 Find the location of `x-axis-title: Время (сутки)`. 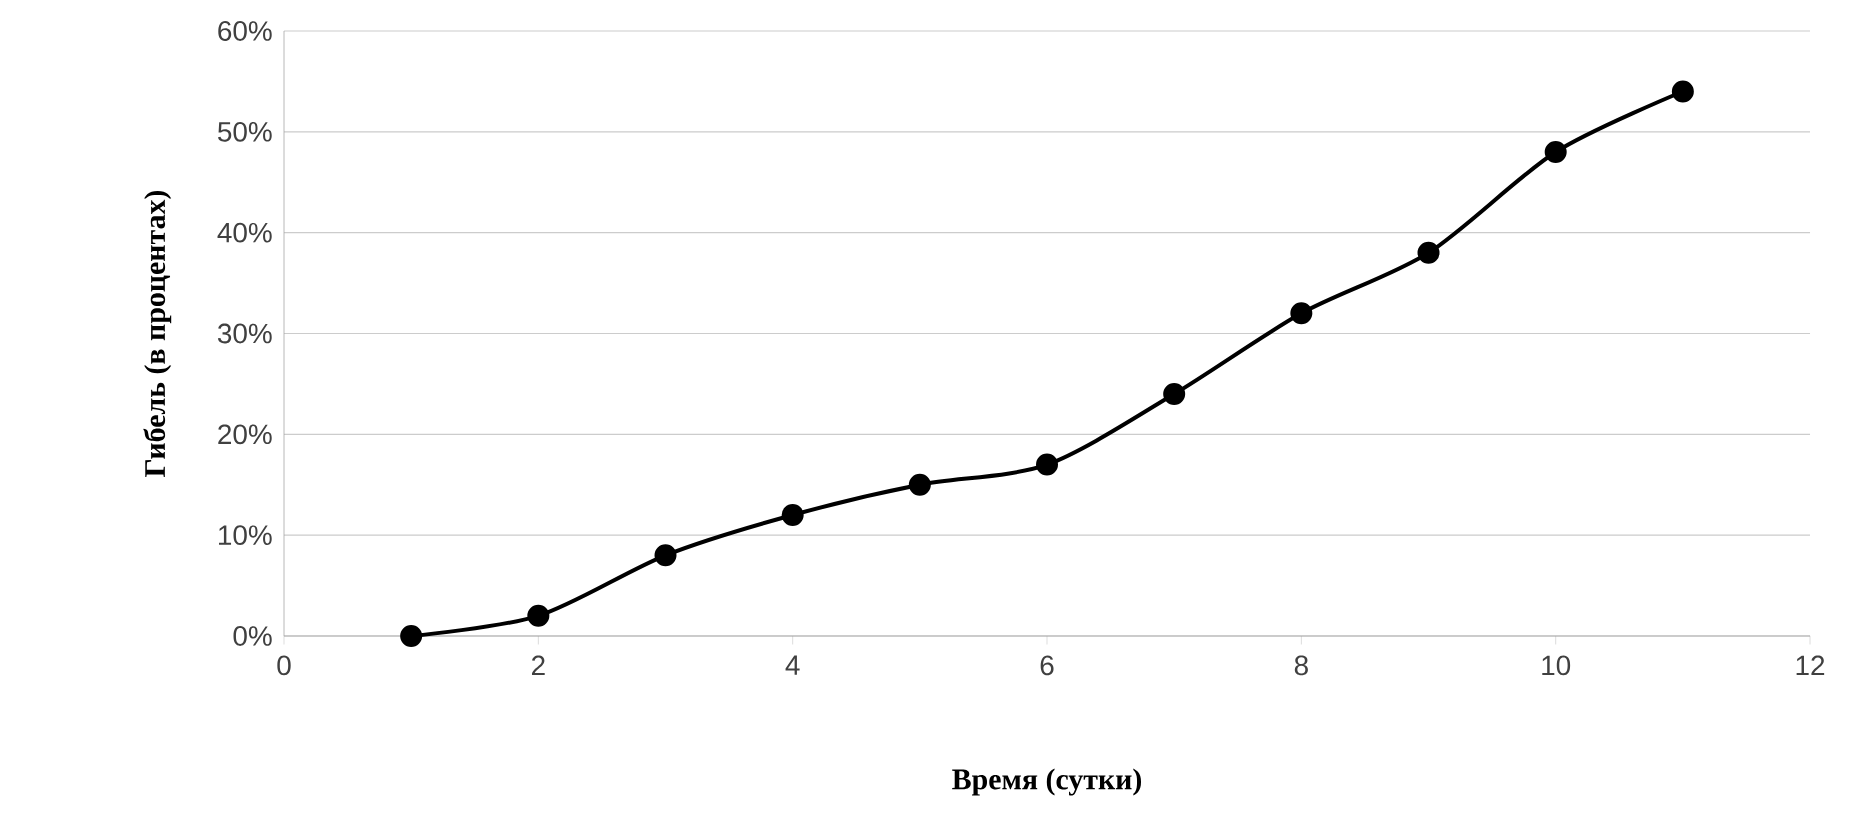

x-axis-title: Время (сутки) is located at coordinates (1047, 782).